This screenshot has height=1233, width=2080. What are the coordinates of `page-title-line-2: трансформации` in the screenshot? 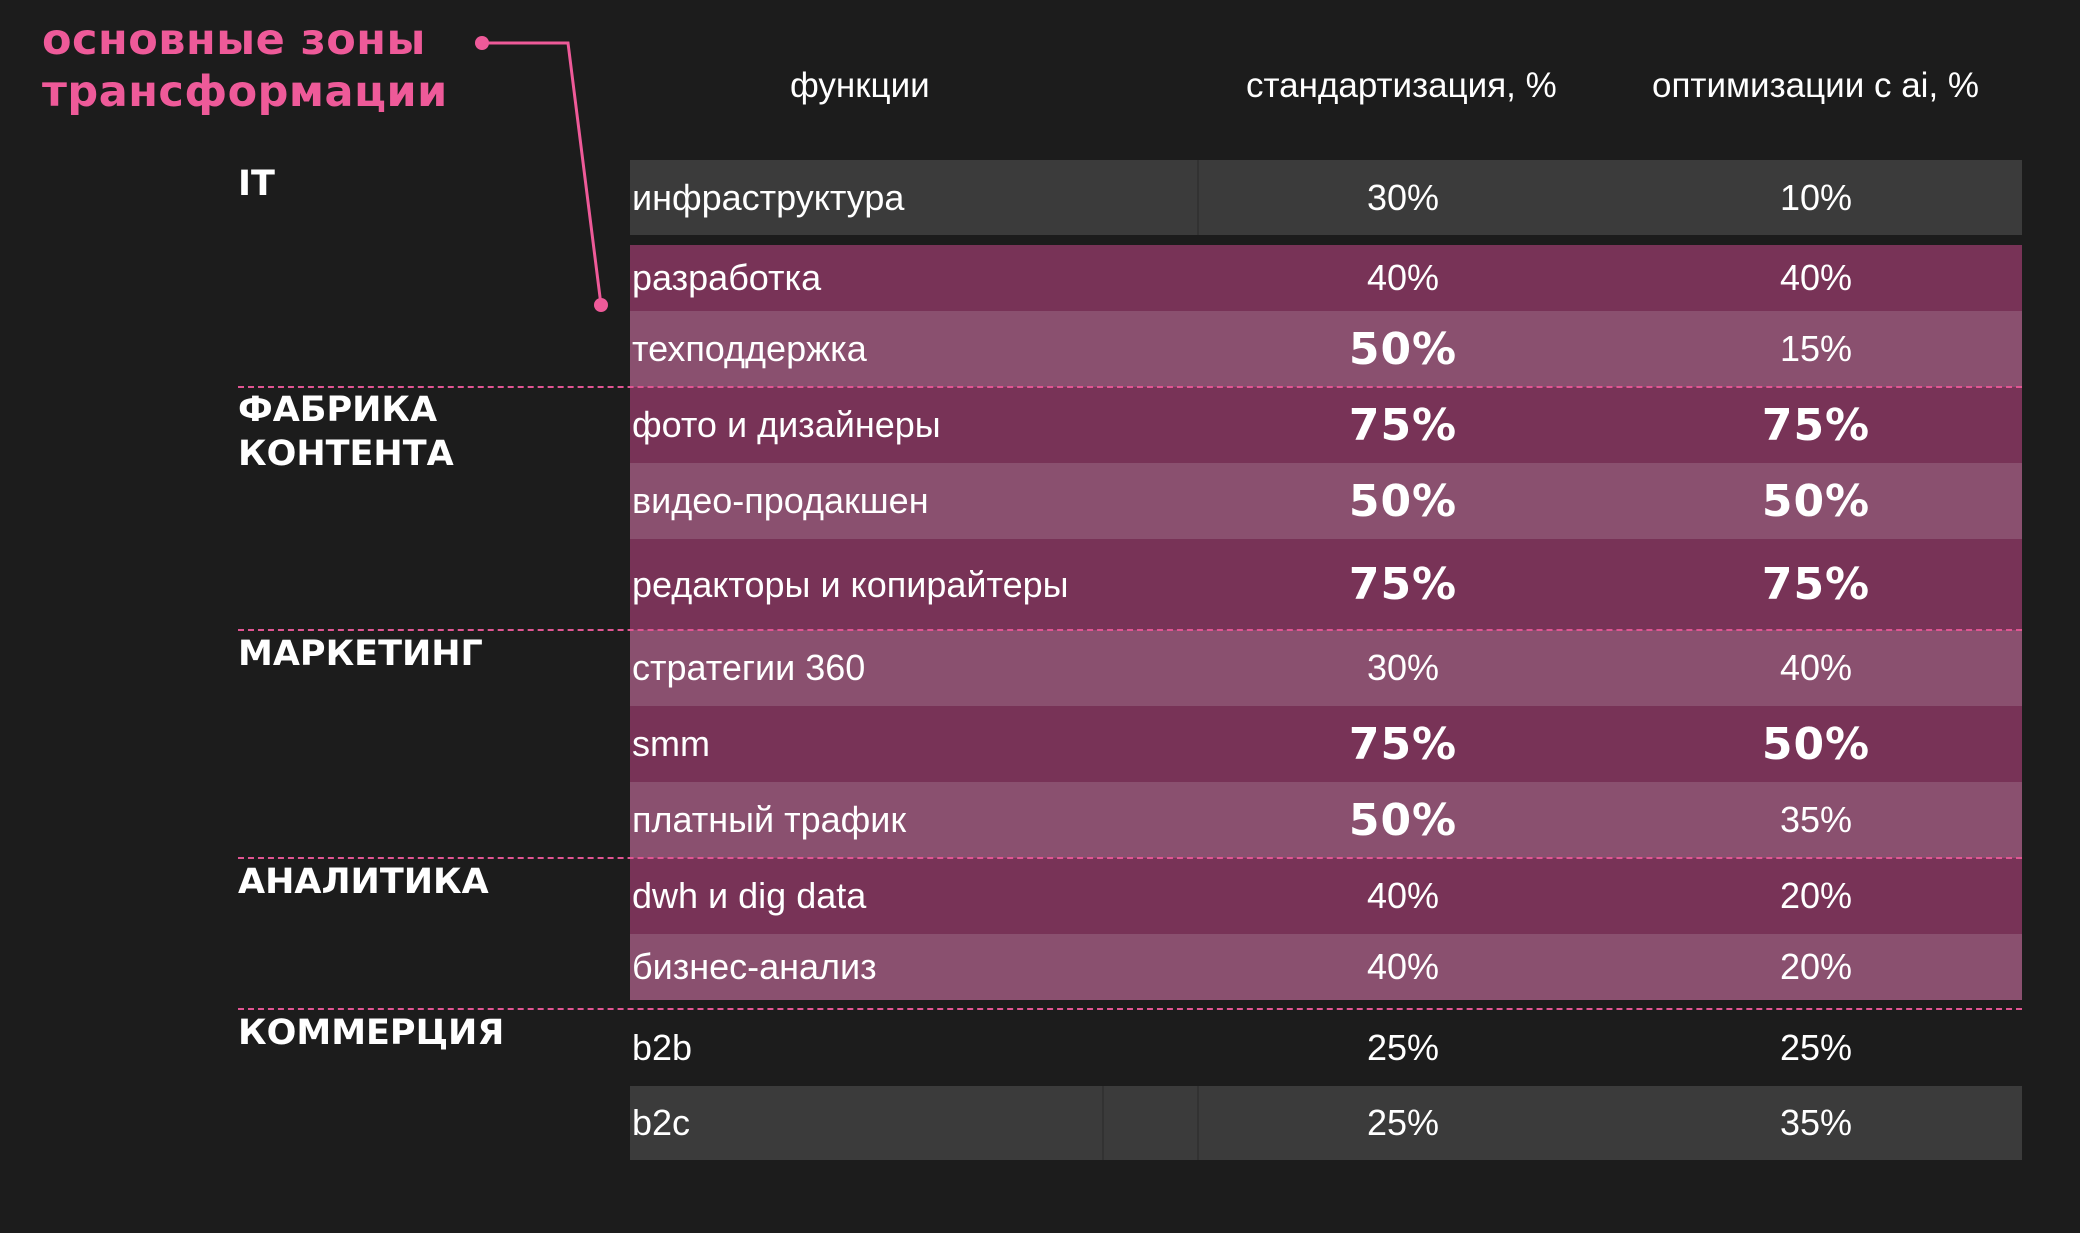 It's located at (245, 92).